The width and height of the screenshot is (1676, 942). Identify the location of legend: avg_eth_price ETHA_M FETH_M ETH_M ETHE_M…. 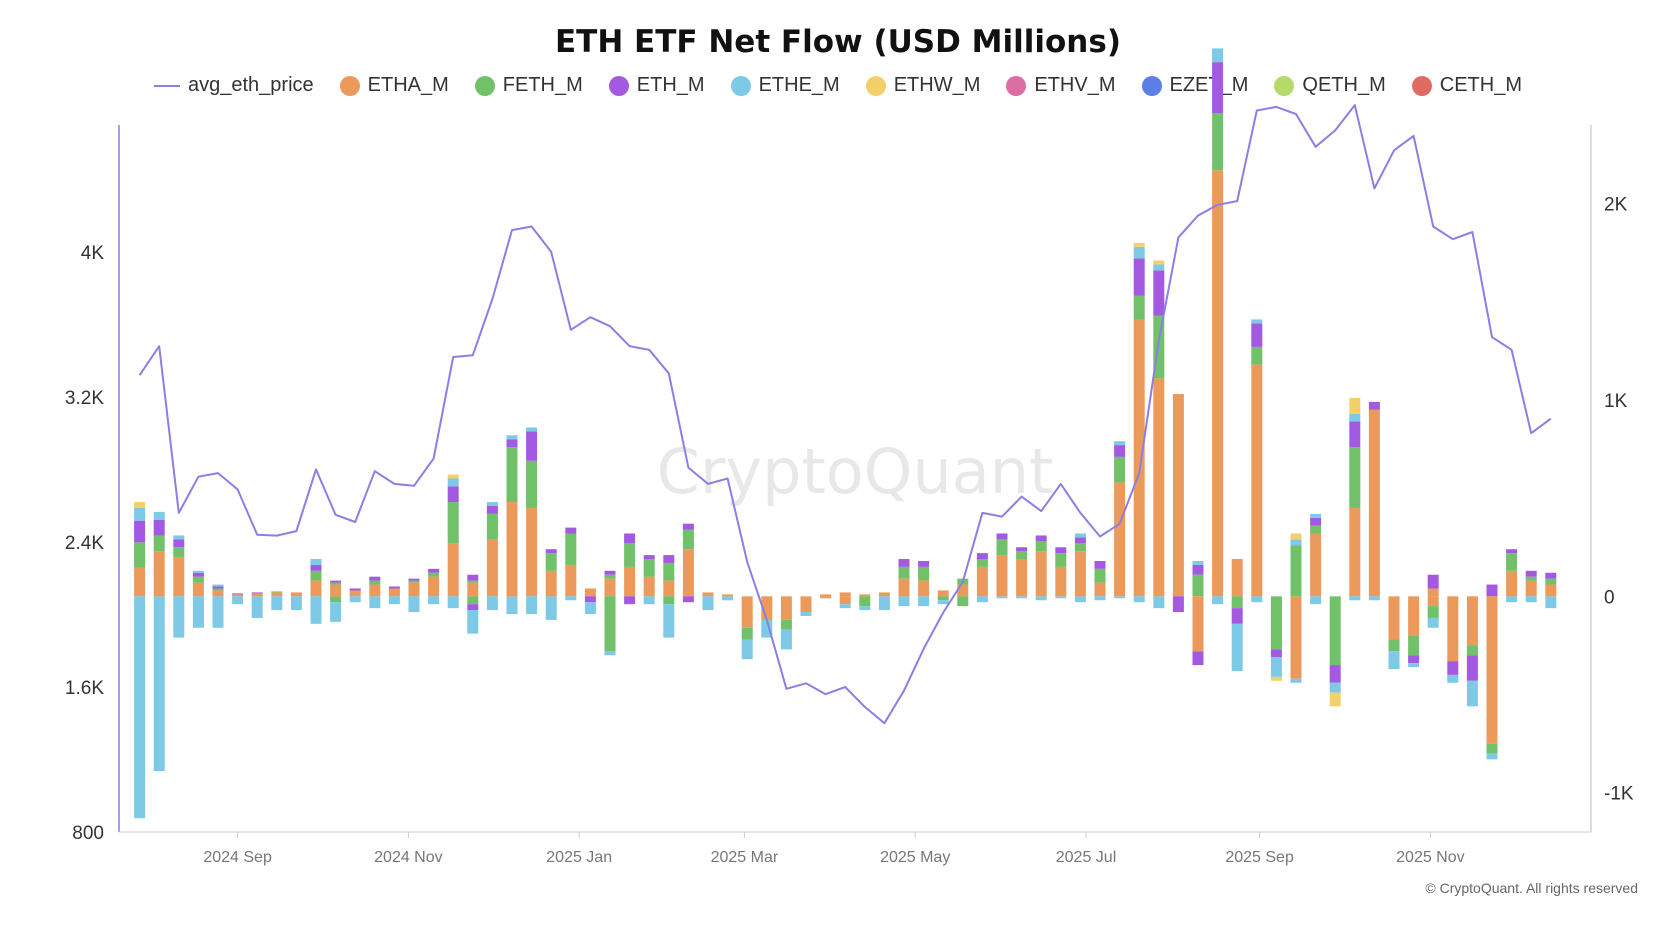
(838, 85).